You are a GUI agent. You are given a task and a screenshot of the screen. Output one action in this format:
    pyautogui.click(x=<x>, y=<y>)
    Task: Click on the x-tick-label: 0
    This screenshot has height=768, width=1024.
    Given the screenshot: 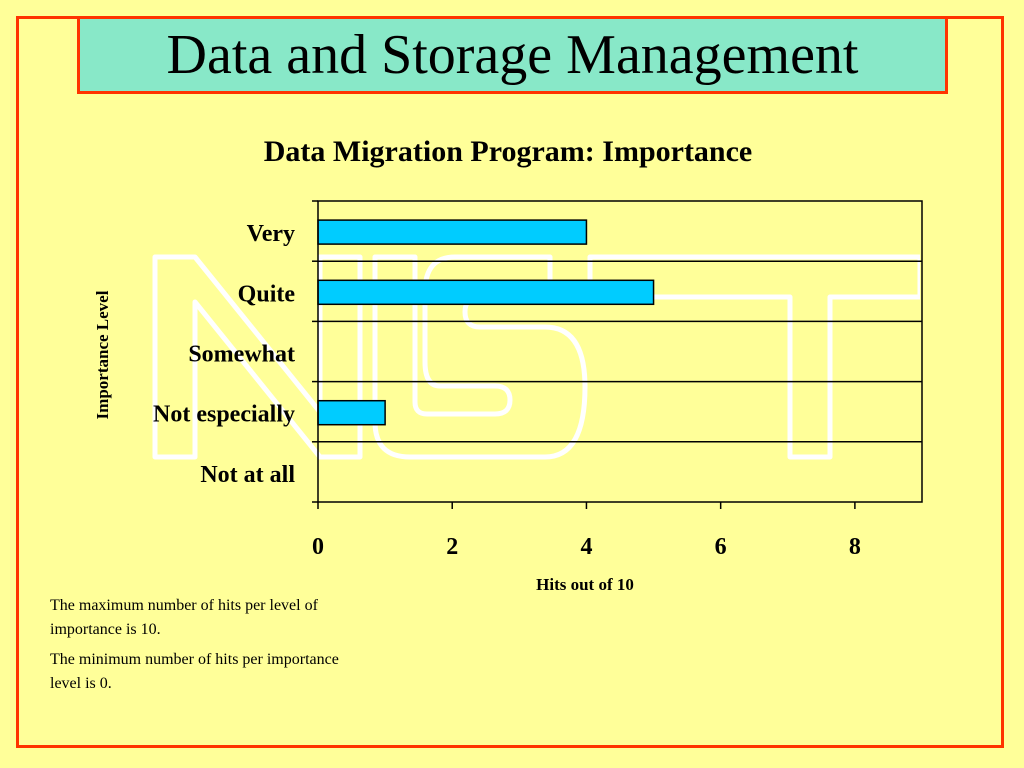 What is the action you would take?
    pyautogui.click(x=318, y=547)
    